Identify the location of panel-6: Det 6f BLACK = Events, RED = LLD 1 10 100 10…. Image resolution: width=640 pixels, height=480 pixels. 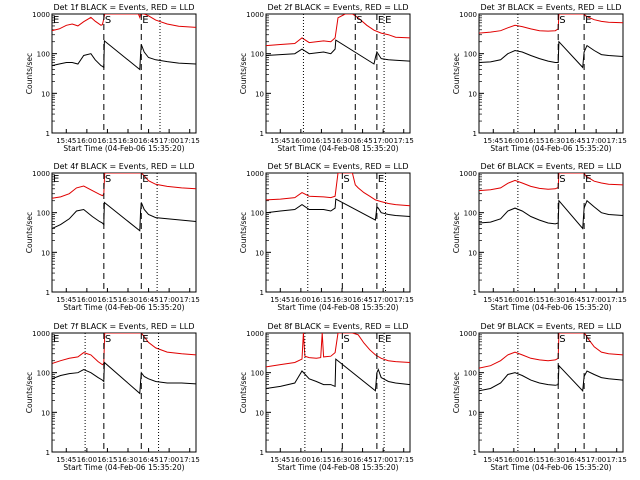
(539, 237).